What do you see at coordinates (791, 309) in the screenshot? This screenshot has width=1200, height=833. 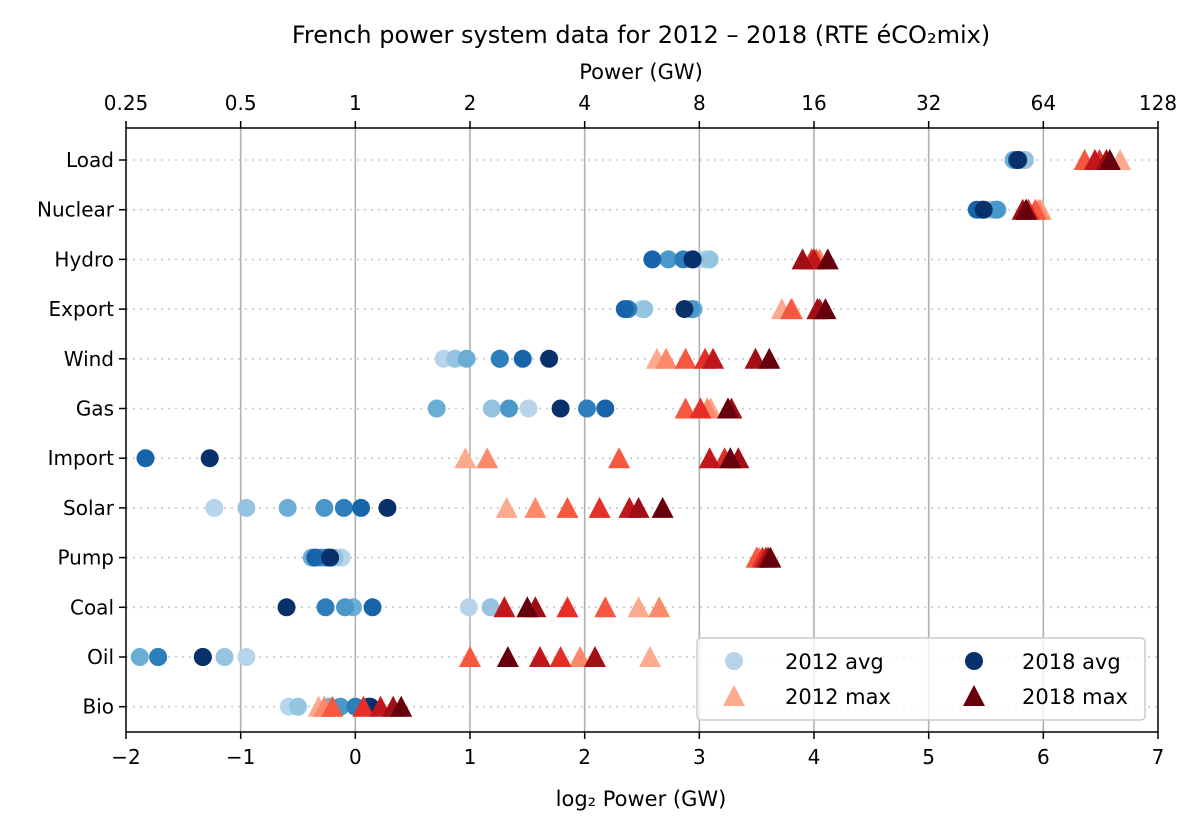 I see `max-point-export-2014` at bounding box center [791, 309].